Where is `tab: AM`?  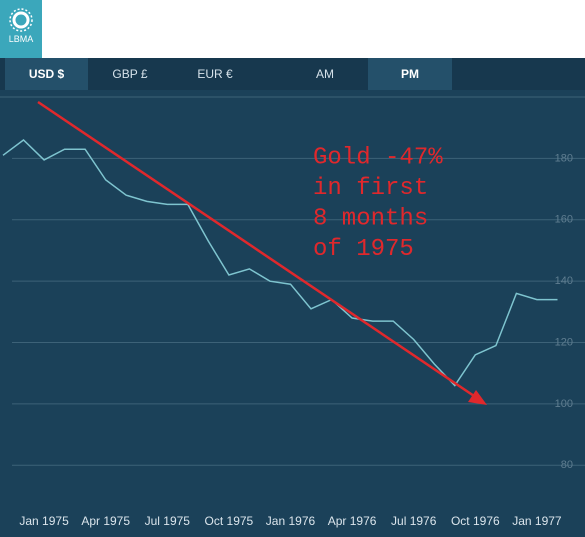
tab: AM is located at coordinates (325, 74).